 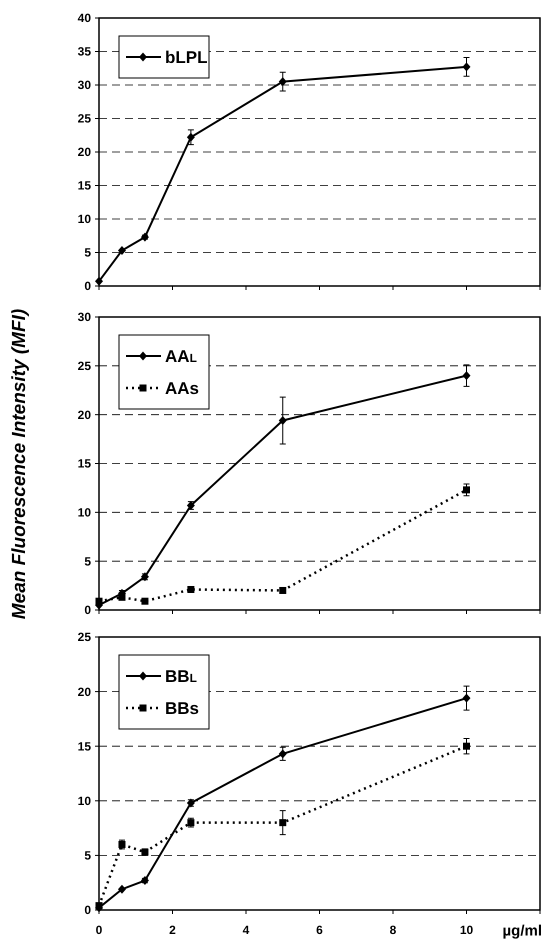 What do you see at coordinates (181, 356) in the screenshot?
I see `legend-label: AAL` at bounding box center [181, 356].